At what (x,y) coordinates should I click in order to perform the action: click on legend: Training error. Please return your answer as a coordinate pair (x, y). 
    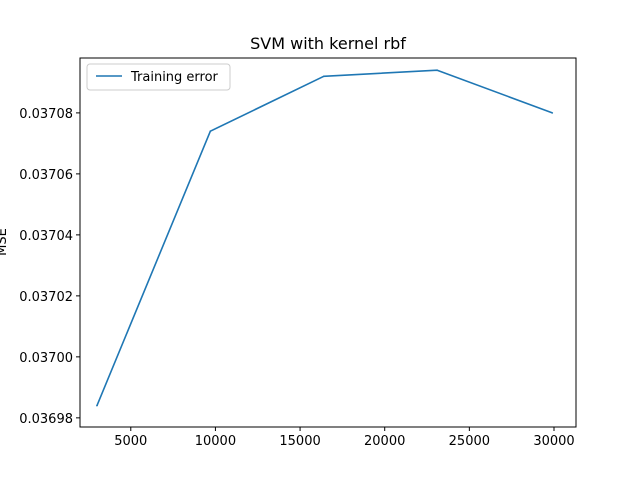
    Looking at the image, I should click on (158, 77).